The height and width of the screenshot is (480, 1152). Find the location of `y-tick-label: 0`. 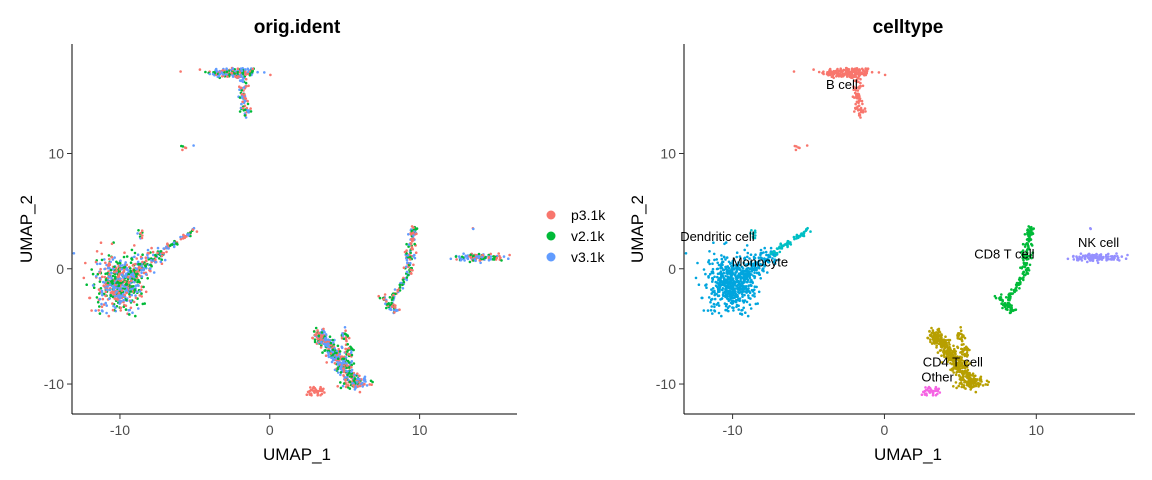

y-tick-label: 0 is located at coordinates (672, 269).